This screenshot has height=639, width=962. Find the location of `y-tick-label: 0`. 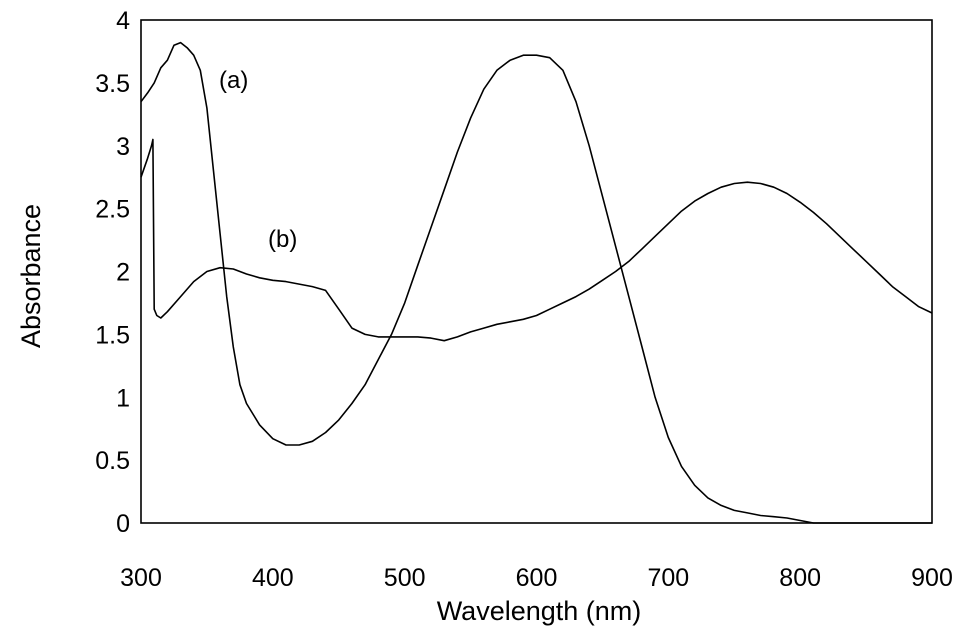

y-tick-label: 0 is located at coordinates (123, 524).